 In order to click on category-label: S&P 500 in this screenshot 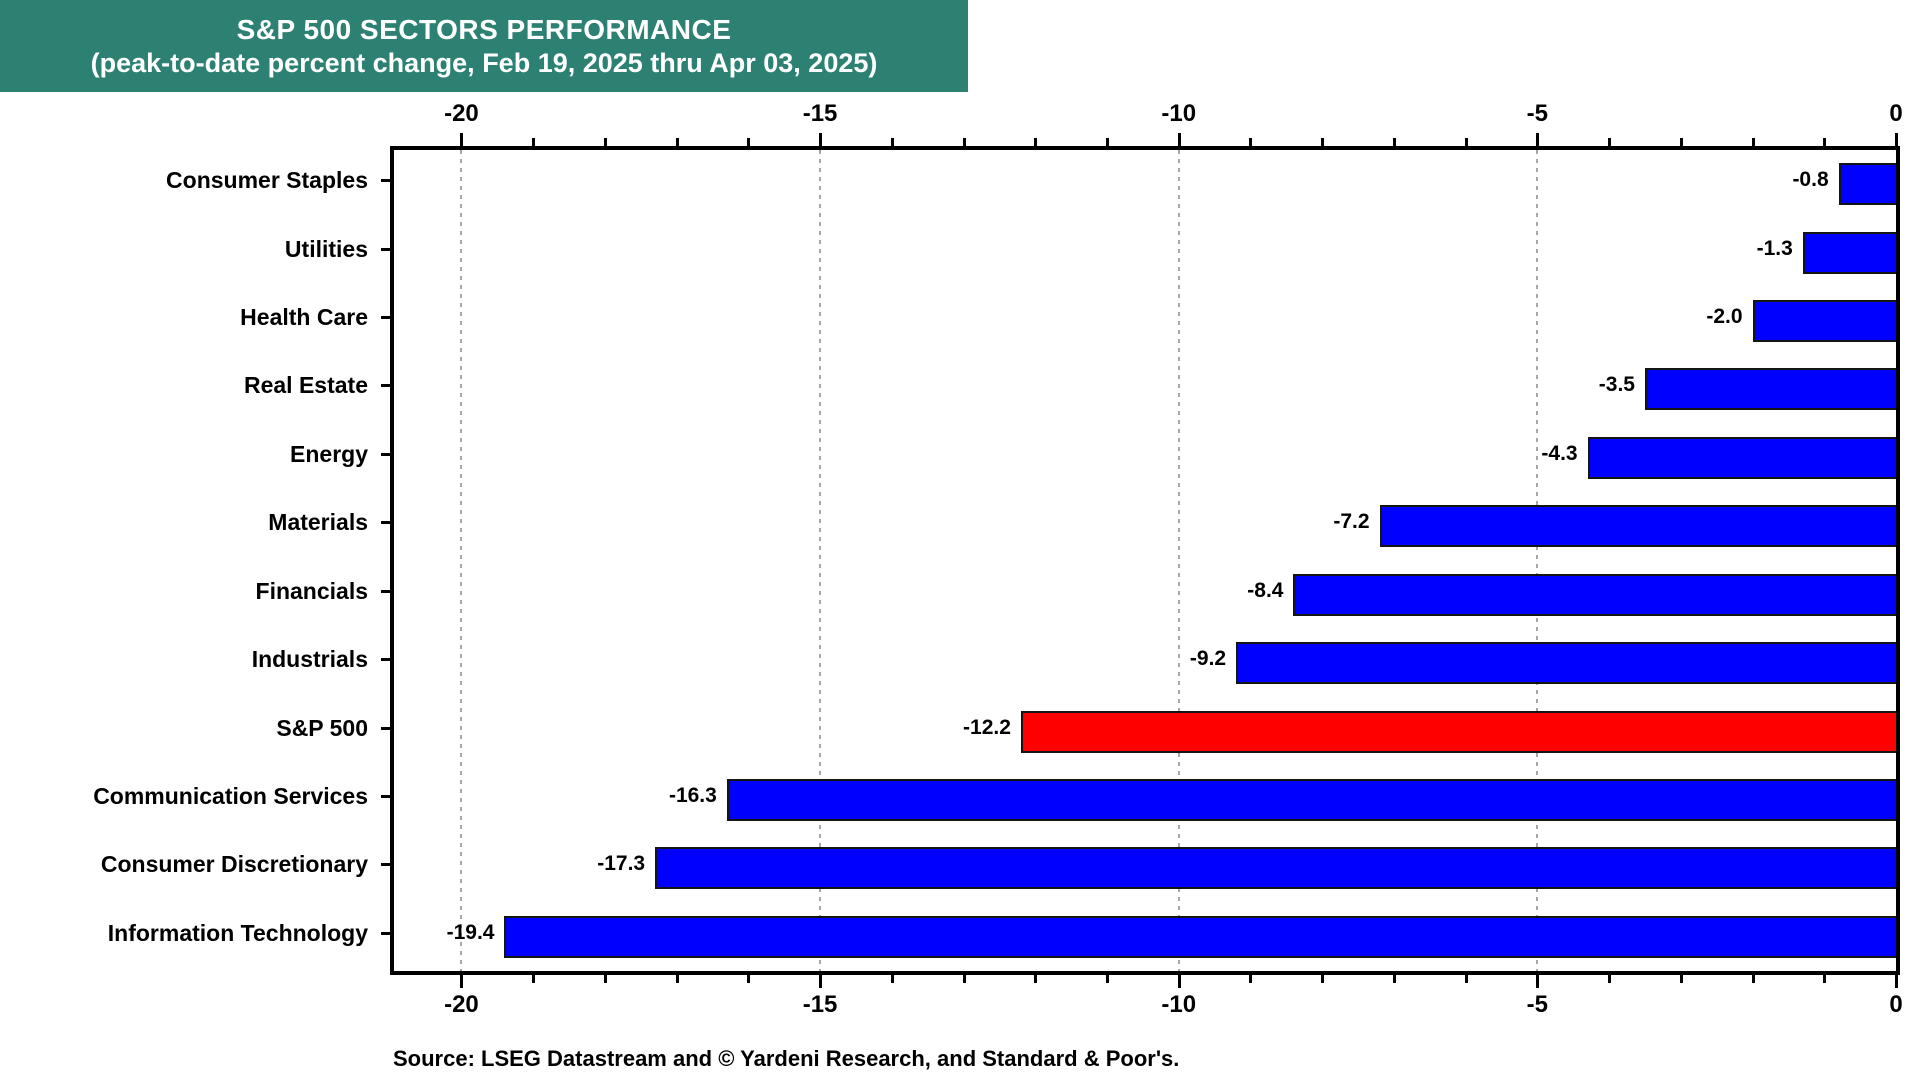, I will do `click(322, 727)`.